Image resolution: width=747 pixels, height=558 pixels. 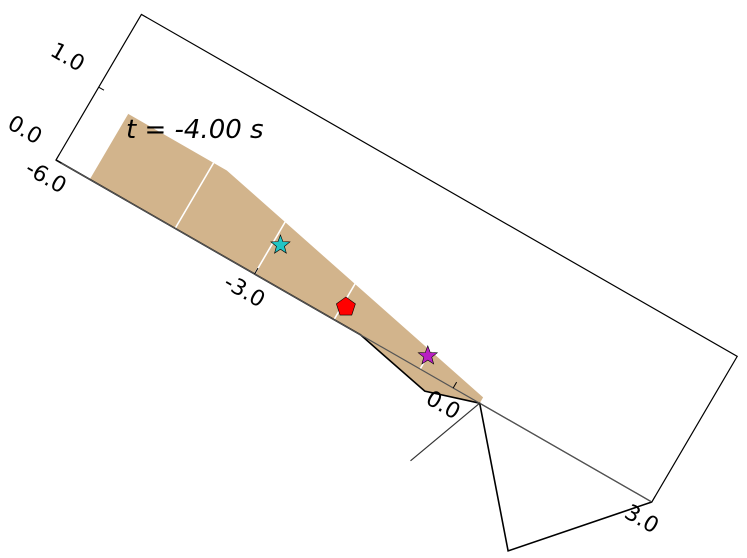 I want to click on markers, so click(x=354, y=299).